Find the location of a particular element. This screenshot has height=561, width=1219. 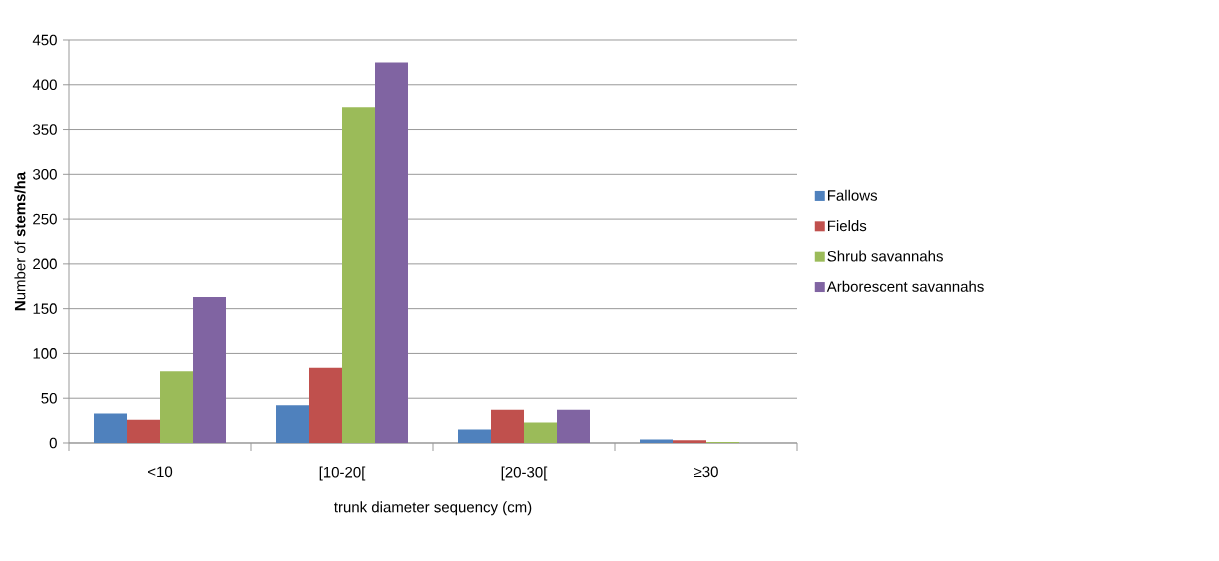

legend-label: Shrub savannahs is located at coordinates (885, 256).